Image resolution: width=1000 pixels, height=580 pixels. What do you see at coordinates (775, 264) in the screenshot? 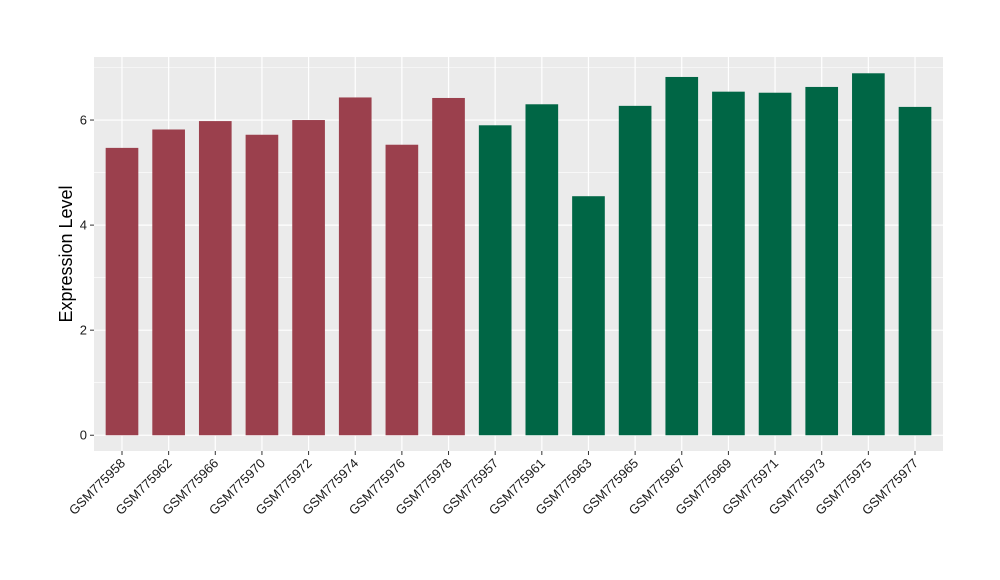
I see `bar-GSM775971` at bounding box center [775, 264].